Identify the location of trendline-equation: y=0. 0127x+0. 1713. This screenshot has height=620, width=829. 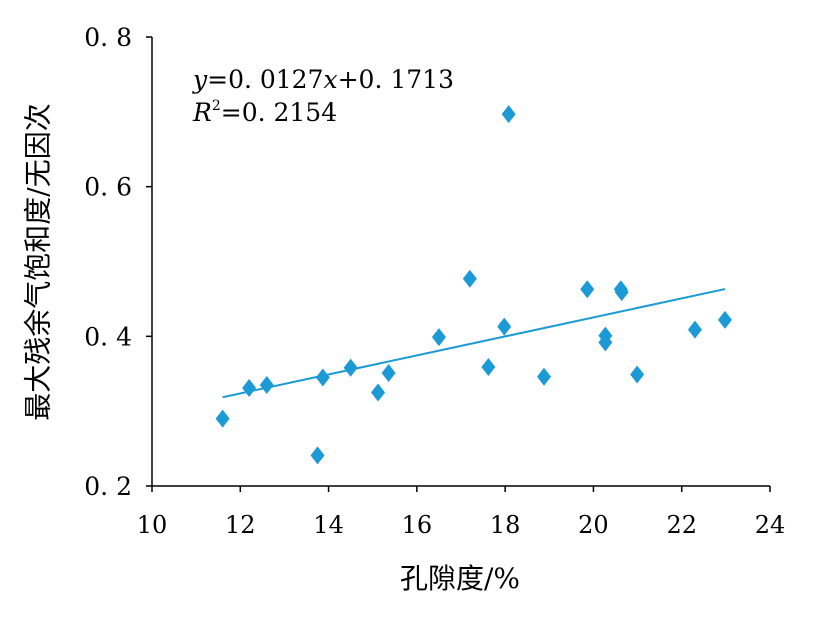
(323, 79).